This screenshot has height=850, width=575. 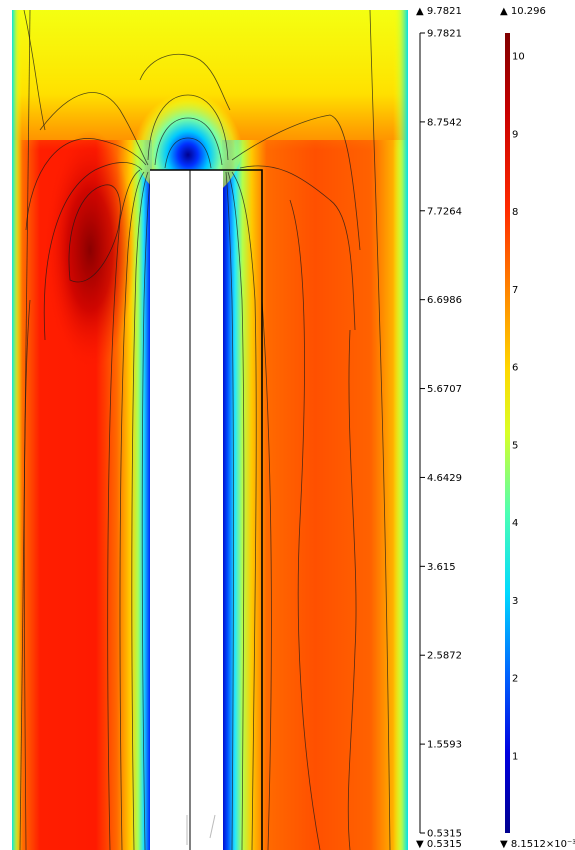 What do you see at coordinates (515, 756) in the screenshot?
I see `color-legend-tick-label: 1` at bounding box center [515, 756].